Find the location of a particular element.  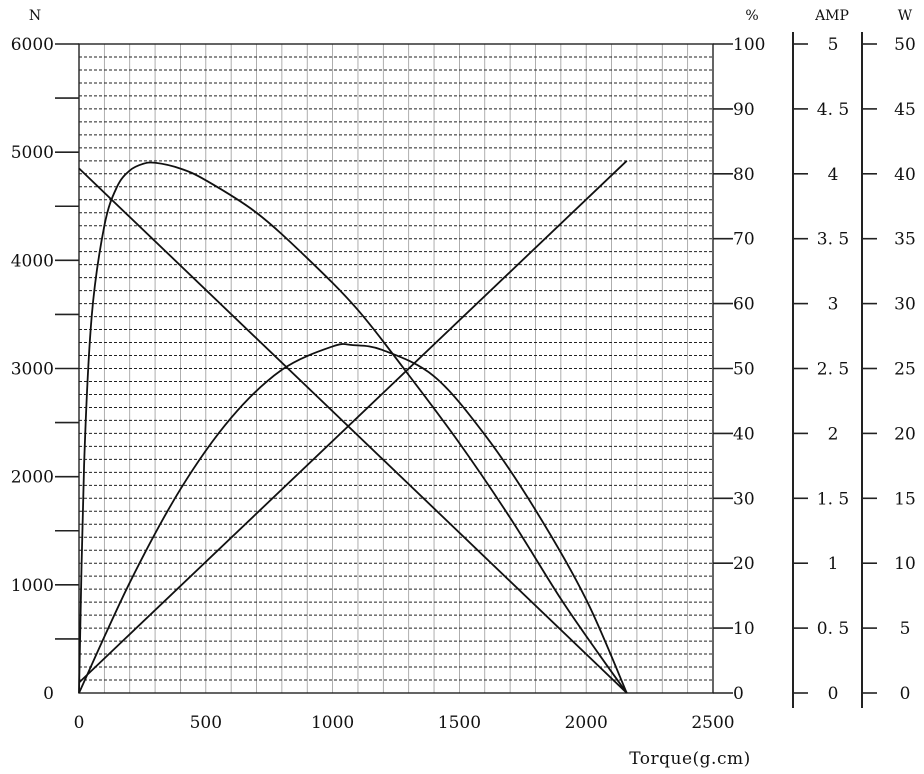

efficiency-tick-label: 100 is located at coordinates (749, 45).